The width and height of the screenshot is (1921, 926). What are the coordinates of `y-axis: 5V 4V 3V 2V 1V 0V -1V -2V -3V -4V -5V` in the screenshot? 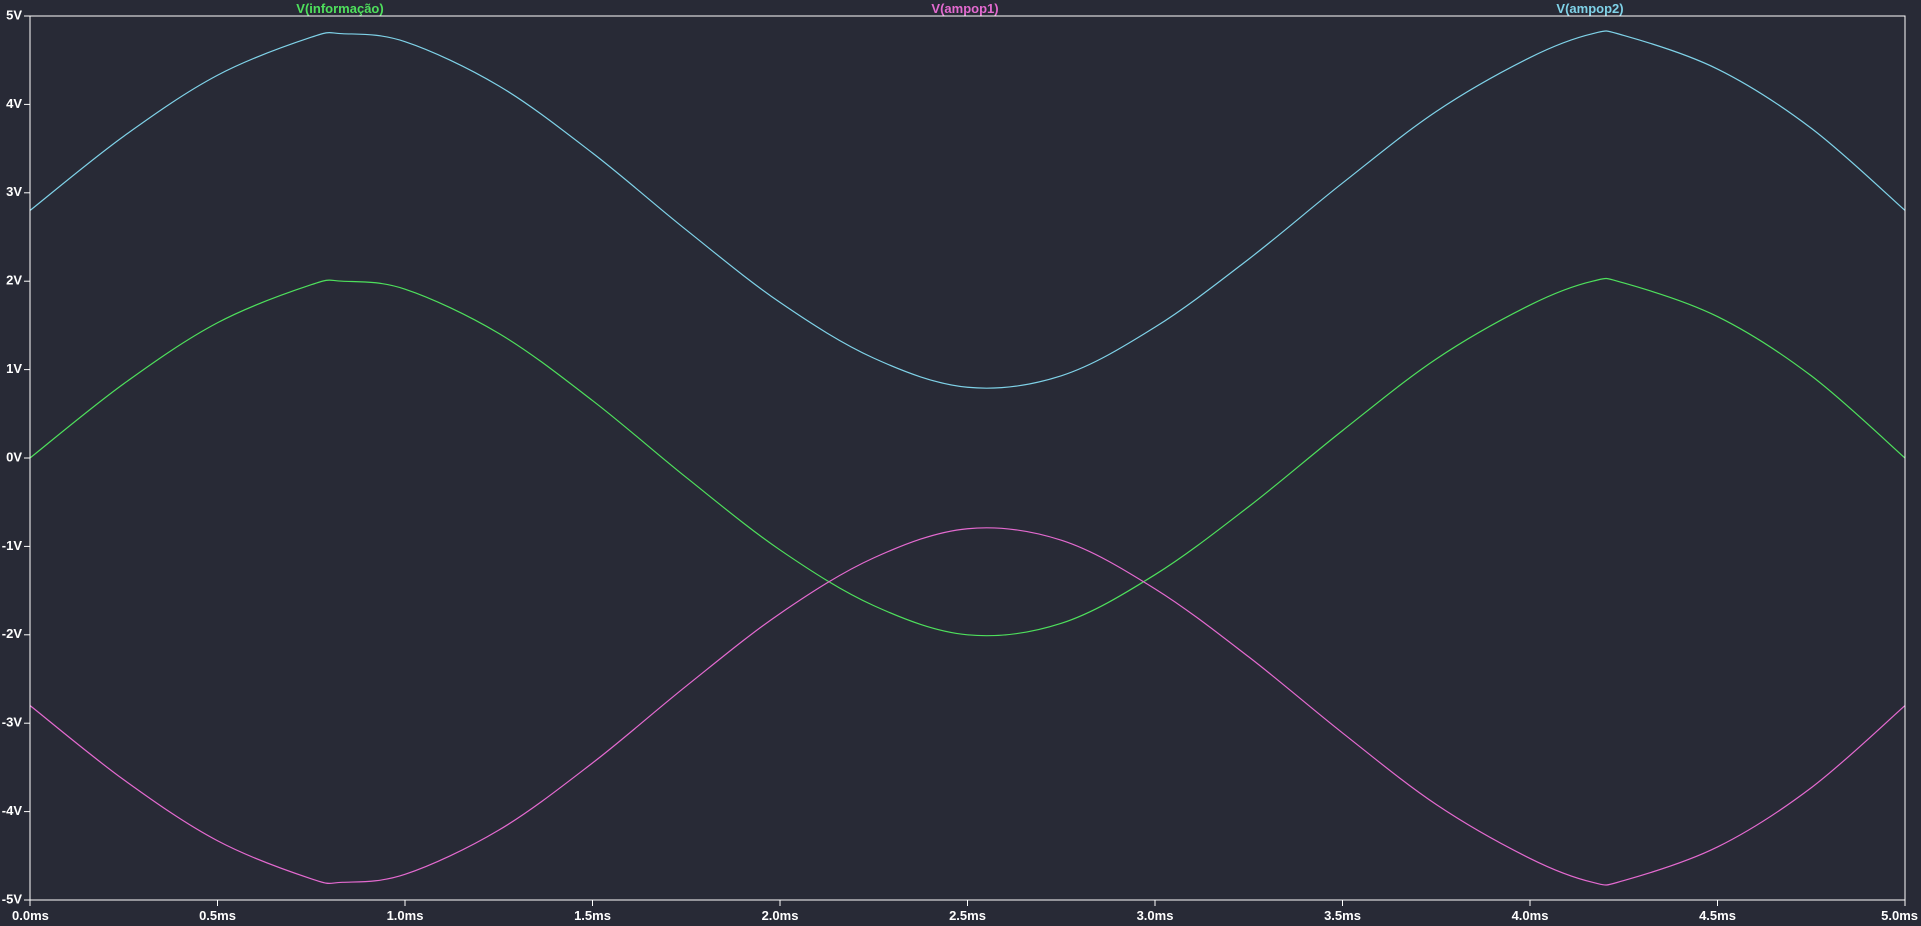 It's located at (16, 456).